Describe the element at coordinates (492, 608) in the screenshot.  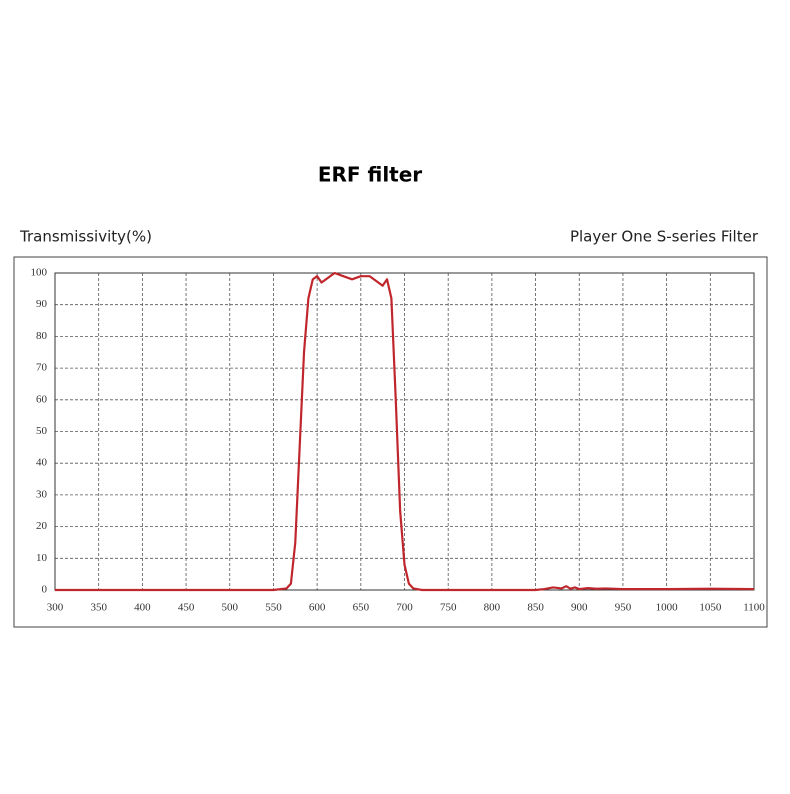
I see `x-tick-label: 800` at that location.